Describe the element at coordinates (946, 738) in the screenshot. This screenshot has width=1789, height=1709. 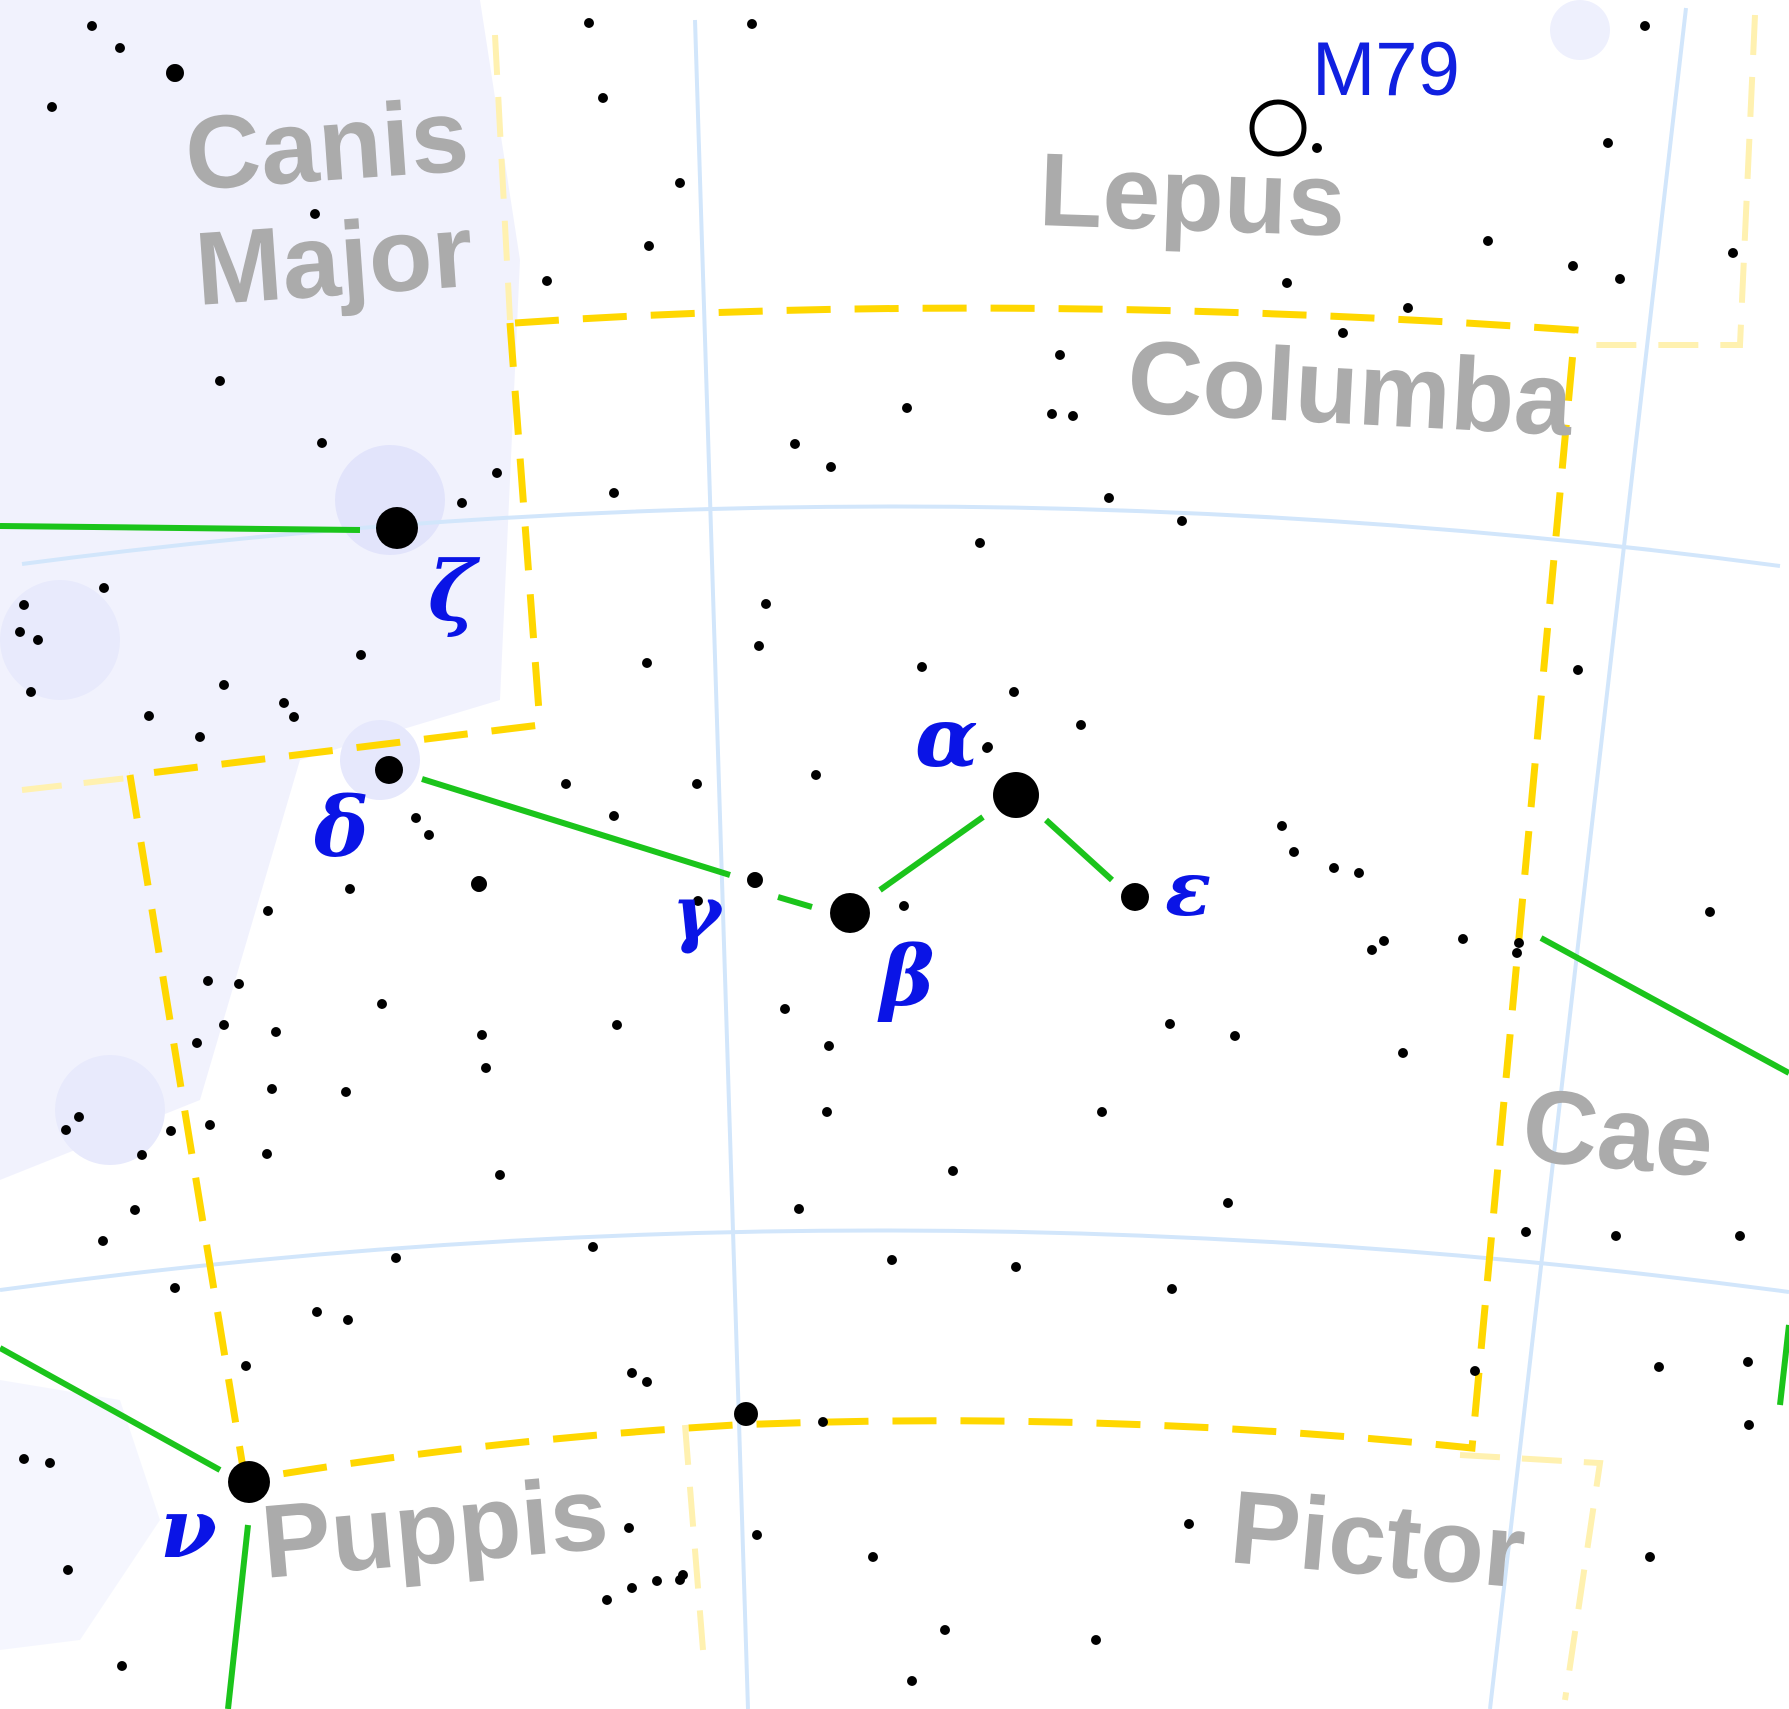
I see `label-alpha: α` at that location.